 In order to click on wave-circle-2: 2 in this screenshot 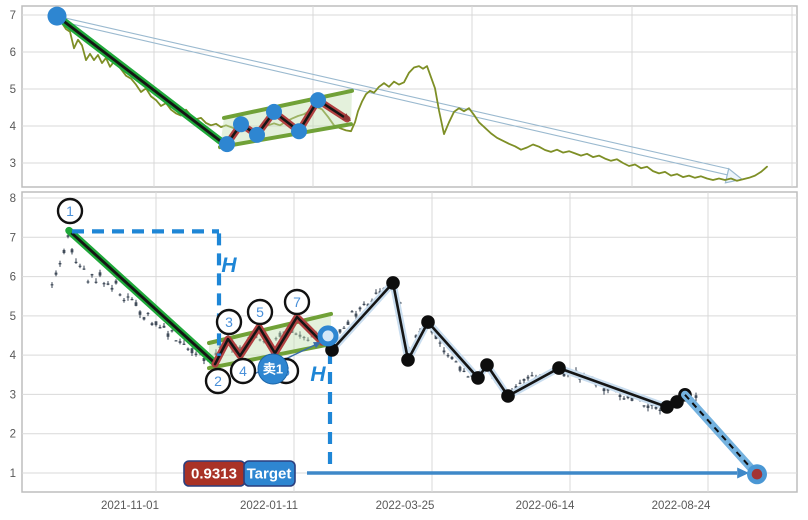, I will do `click(218, 381)`.